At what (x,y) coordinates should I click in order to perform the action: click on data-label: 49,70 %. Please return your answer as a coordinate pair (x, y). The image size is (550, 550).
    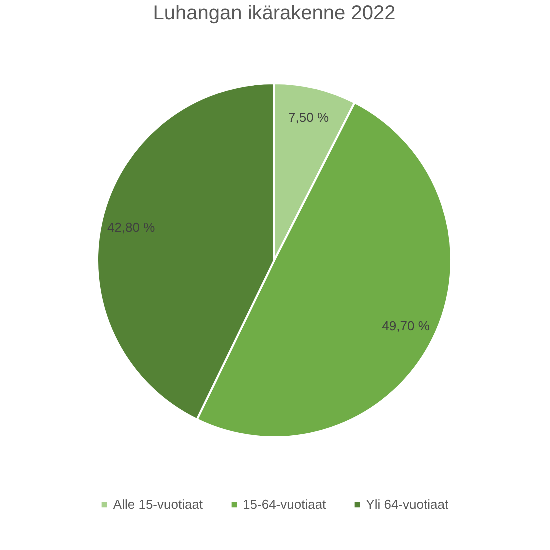
    Looking at the image, I should click on (406, 326).